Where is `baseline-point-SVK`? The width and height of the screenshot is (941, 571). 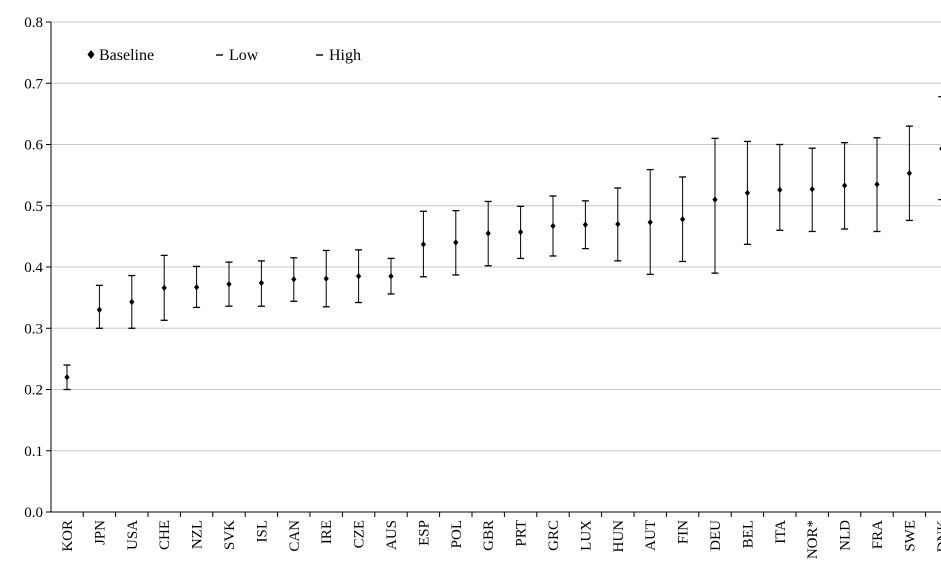
baseline-point-SVK is located at coordinates (229, 284).